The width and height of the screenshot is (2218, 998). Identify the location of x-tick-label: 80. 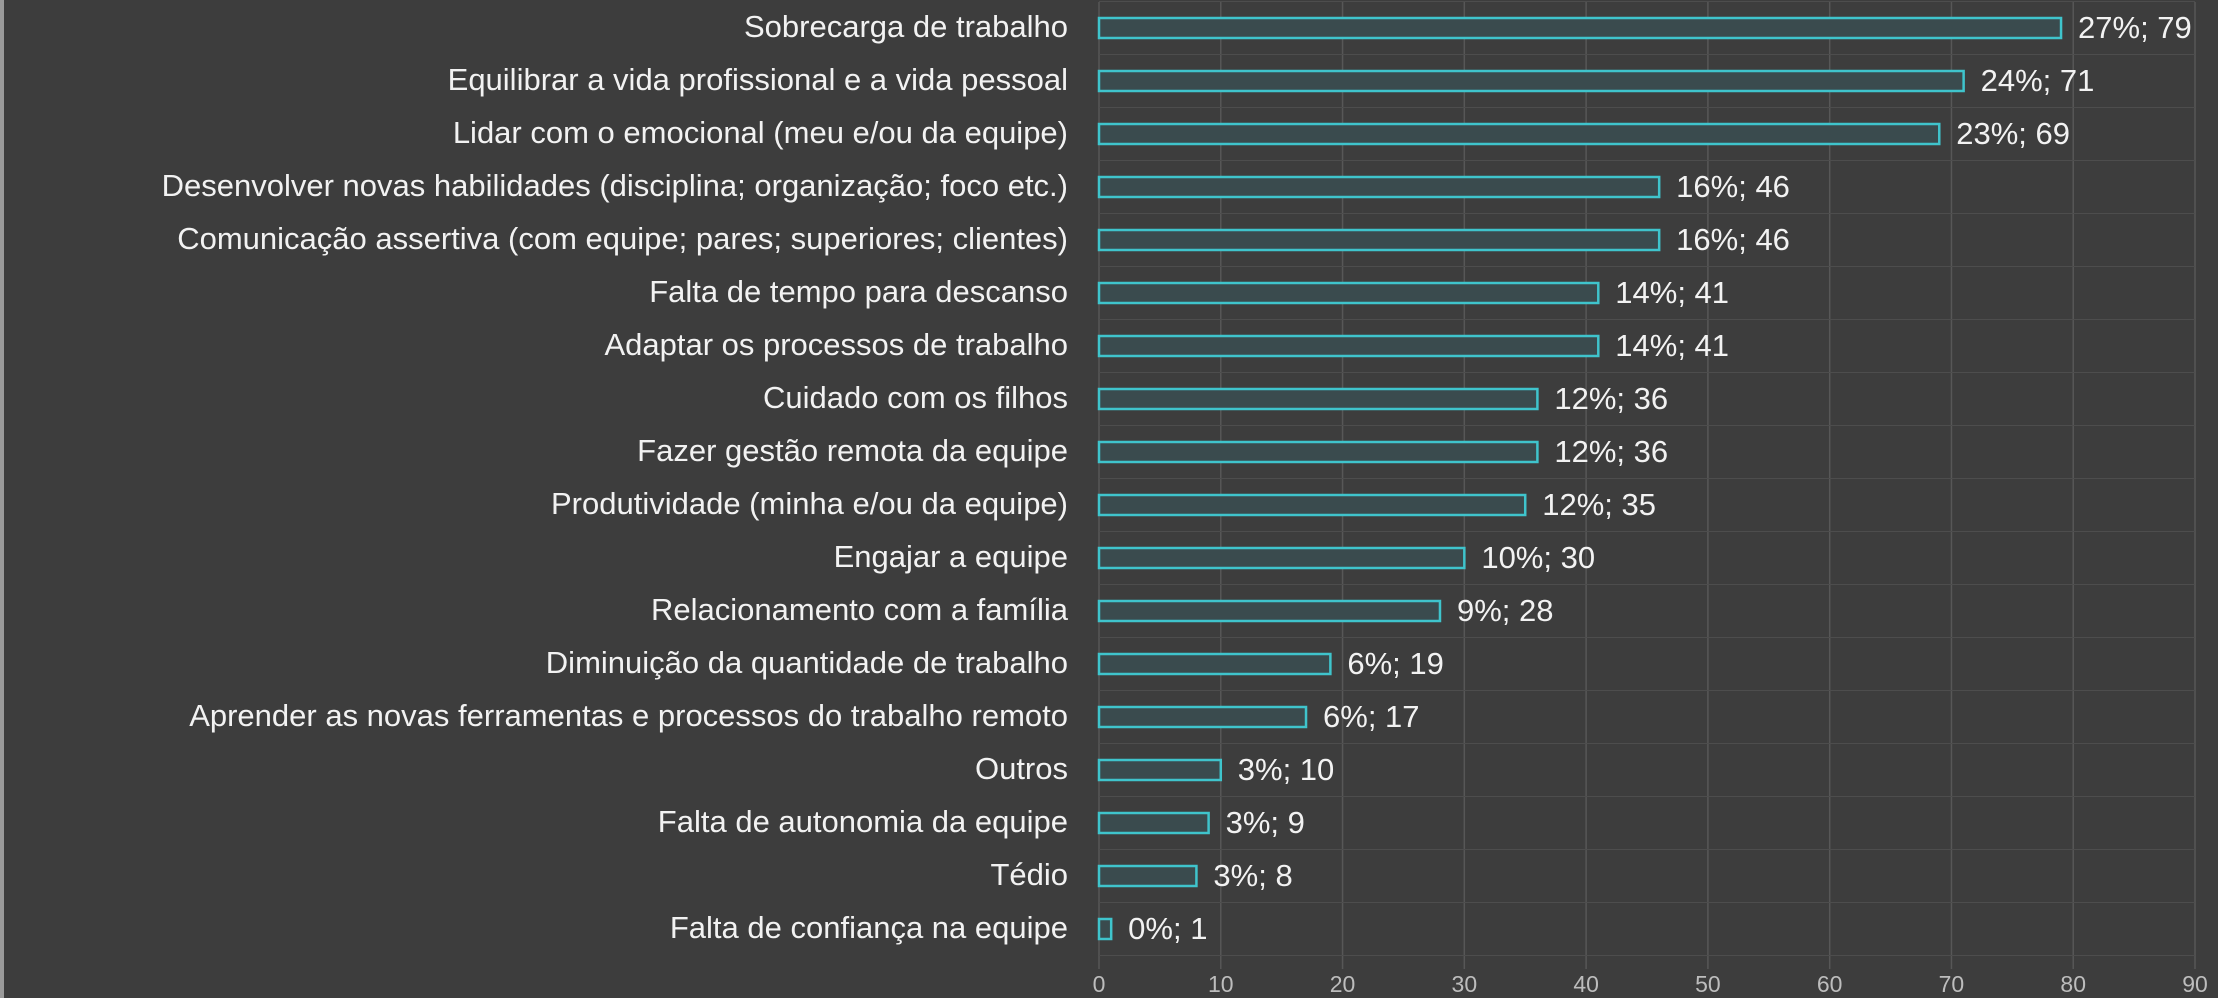
(2073, 984).